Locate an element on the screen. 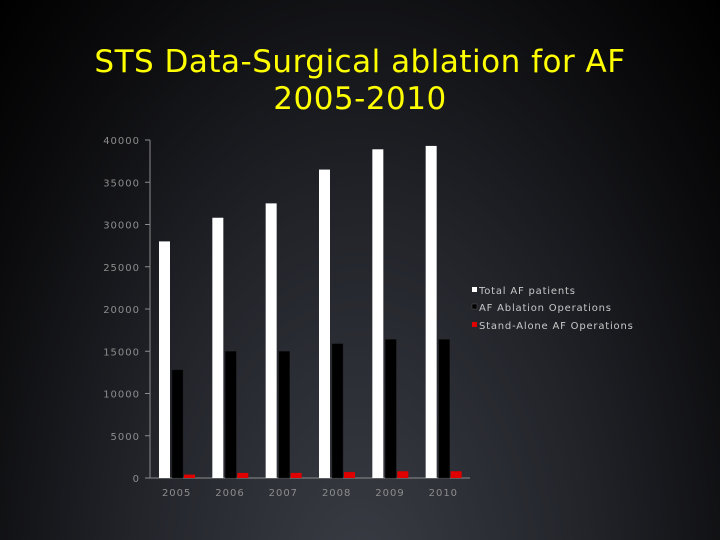 This screenshot has height=540, width=720. y-tick-label: 35000 is located at coordinates (121, 183).